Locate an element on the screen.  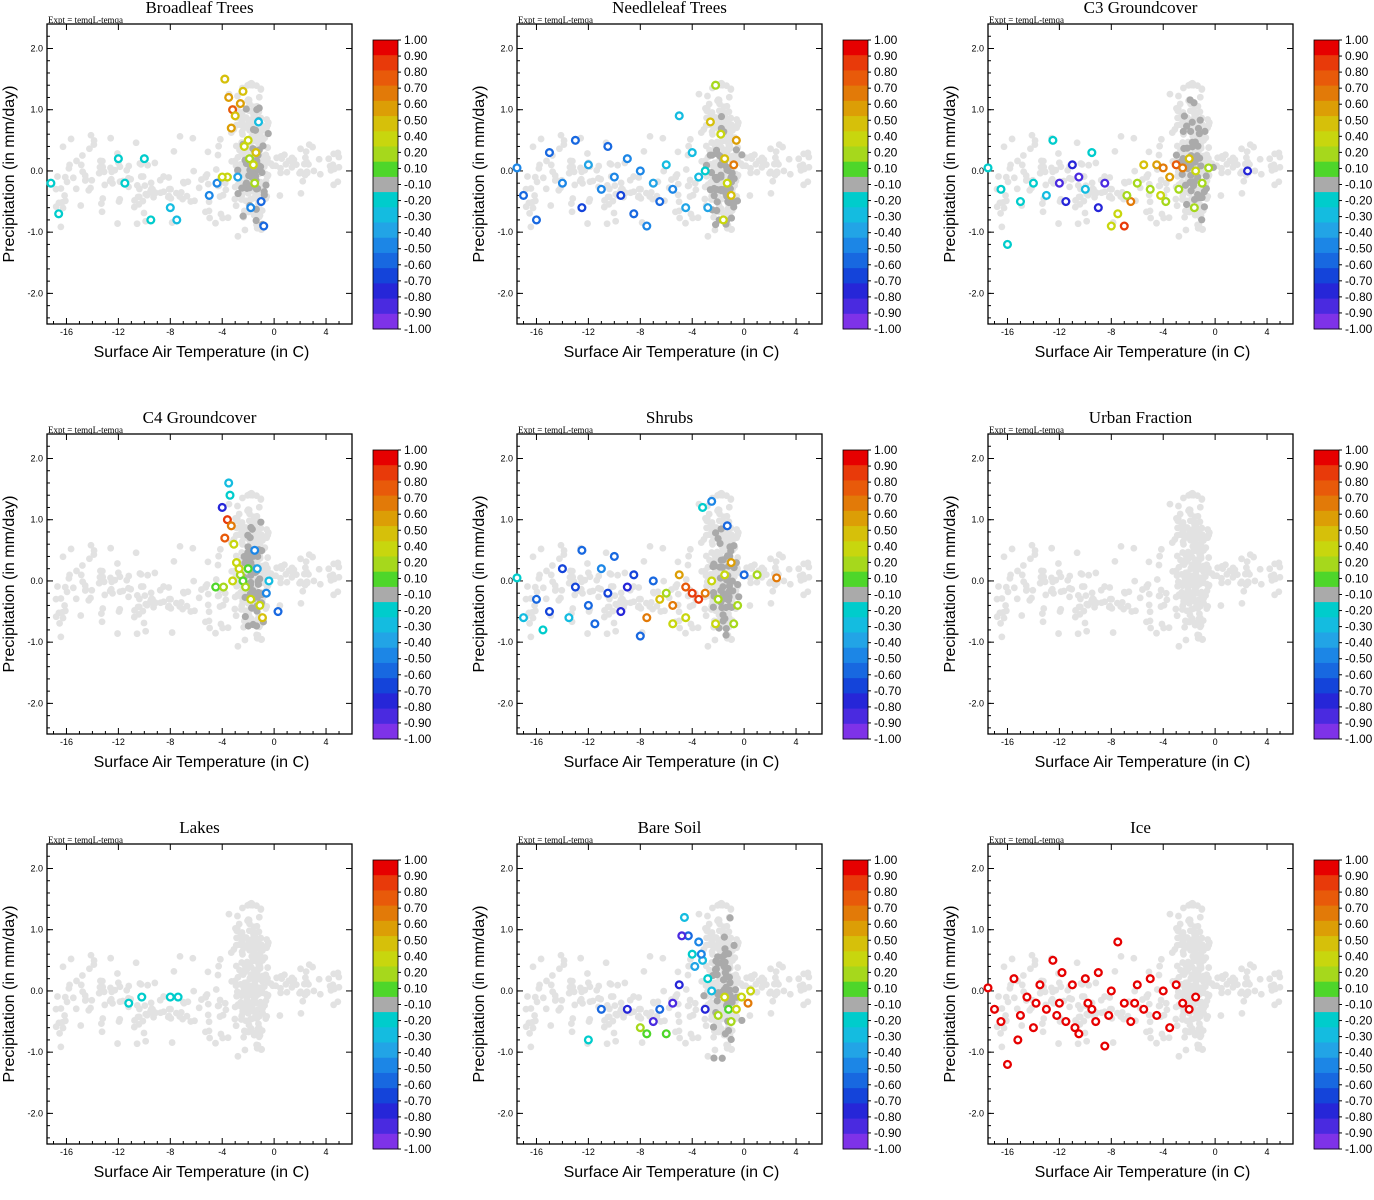
colorbar-label: -0.10 is located at coordinates (1359, 185).